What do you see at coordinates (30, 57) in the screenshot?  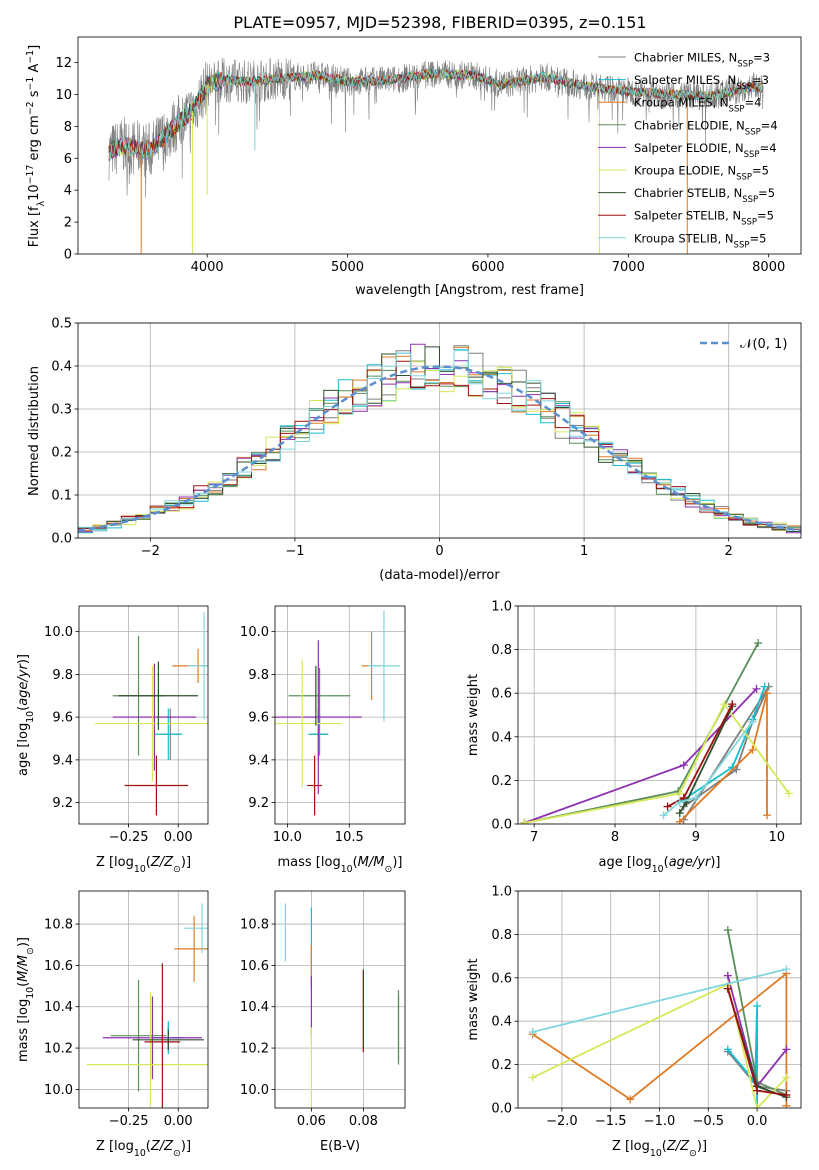 I see `label-part: −1` at bounding box center [30, 57].